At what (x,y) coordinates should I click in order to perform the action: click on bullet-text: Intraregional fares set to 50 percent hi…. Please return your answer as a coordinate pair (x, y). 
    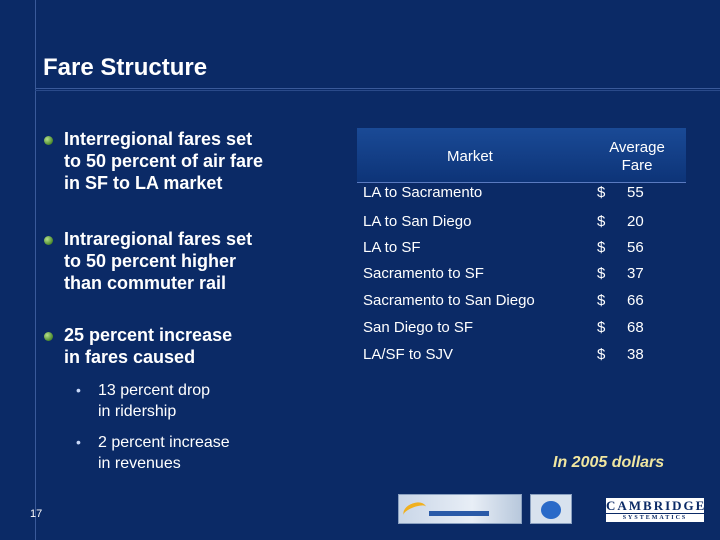
    Looking at the image, I should click on (158, 261).